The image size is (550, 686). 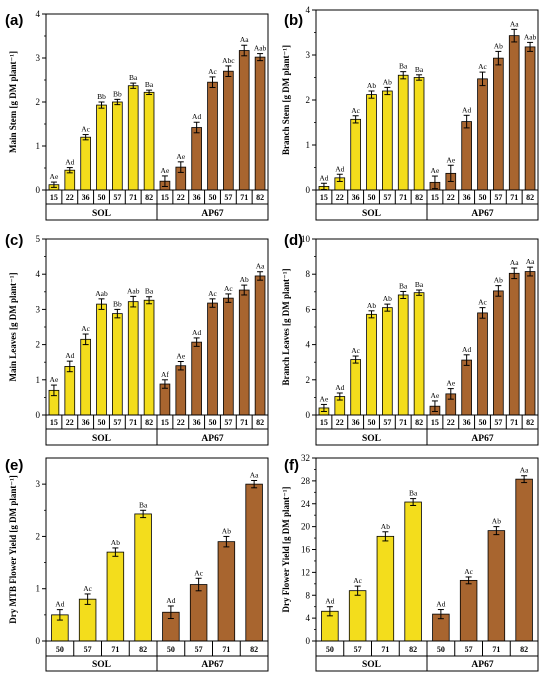 What do you see at coordinates (524, 470) in the screenshot?
I see `significance-label: Aa` at bounding box center [524, 470].